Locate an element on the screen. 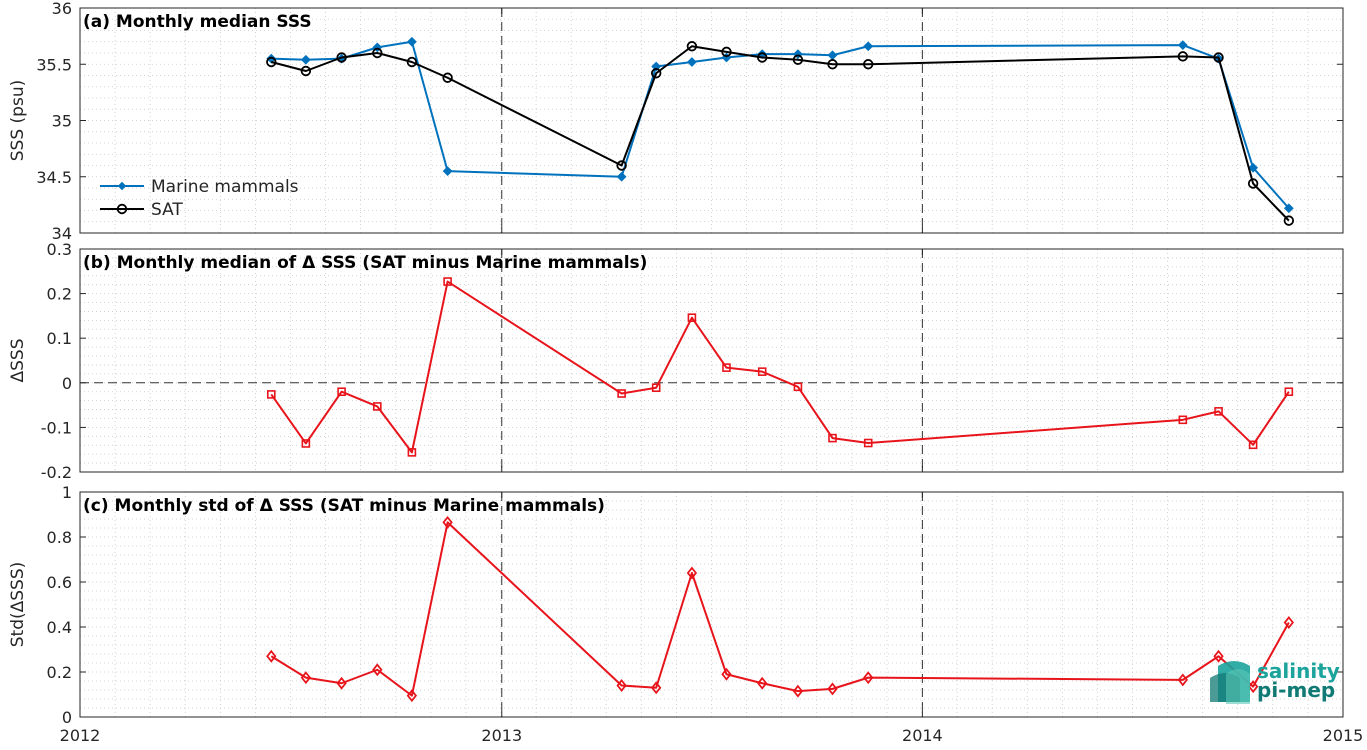  logo-wave-shape is located at coordinates (1238, 686).